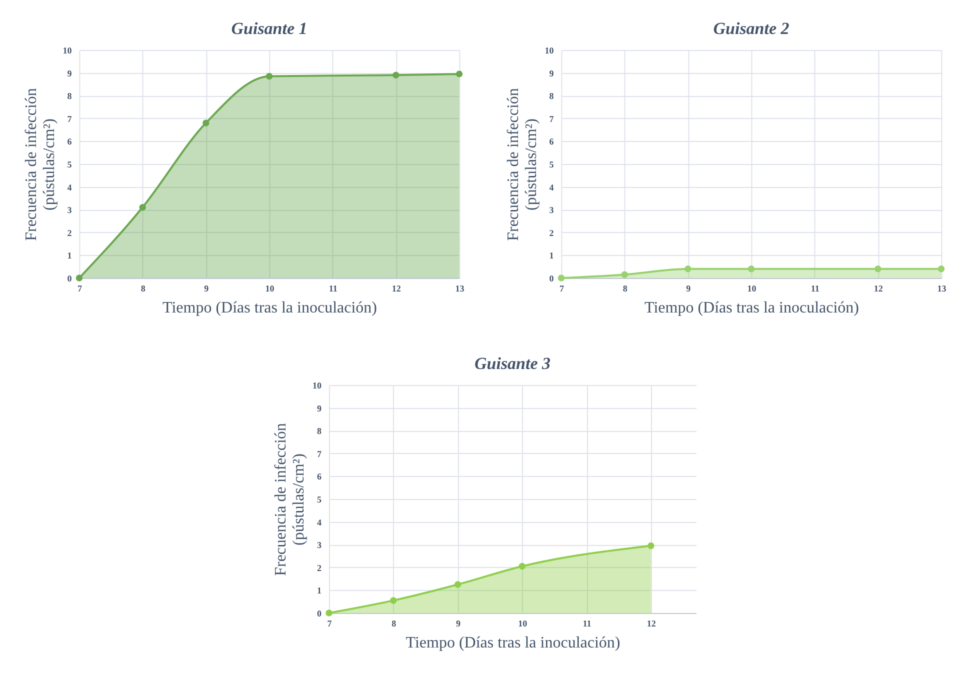 The width and height of the screenshot is (977, 691). Describe the element at coordinates (513, 363) in the screenshot. I see `chart-title: Guisante 3` at that location.